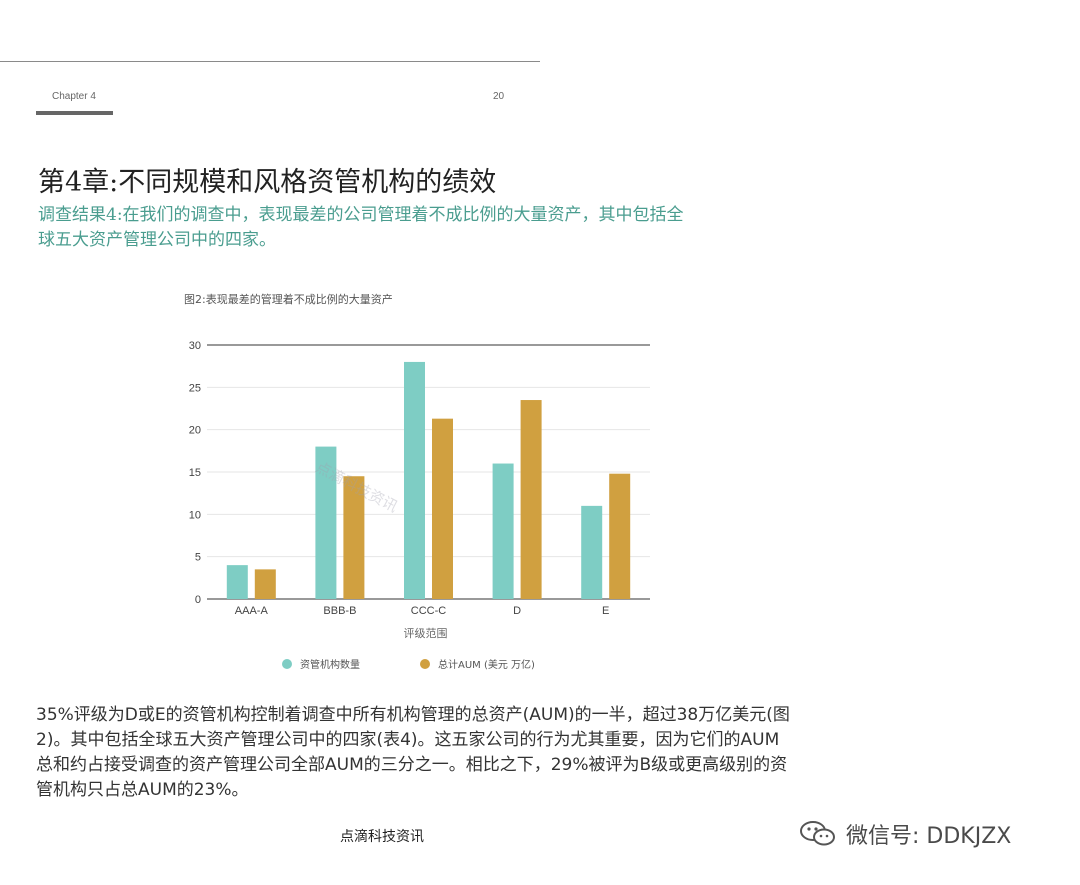 The width and height of the screenshot is (1080, 885). What do you see at coordinates (605, 611) in the screenshot?
I see `x-tick-label: E` at bounding box center [605, 611].